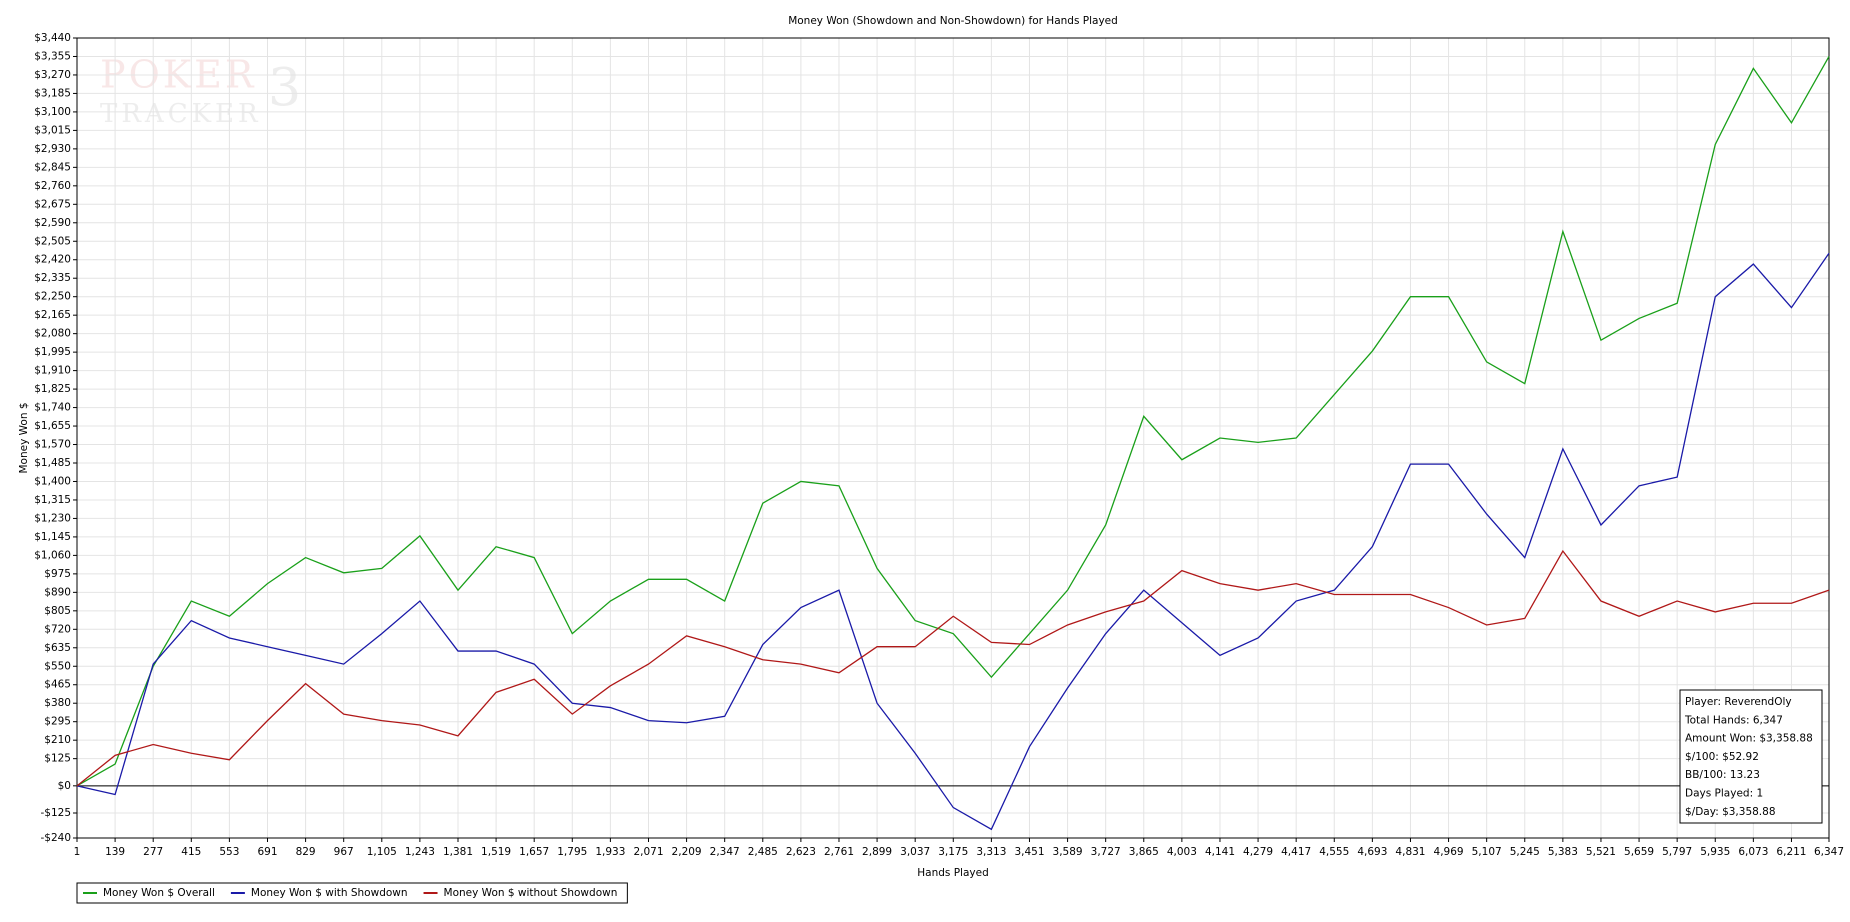 The height and width of the screenshot is (922, 1850). What do you see at coordinates (1677, 852) in the screenshot?
I see `x-tick-label: 5,797` at bounding box center [1677, 852].